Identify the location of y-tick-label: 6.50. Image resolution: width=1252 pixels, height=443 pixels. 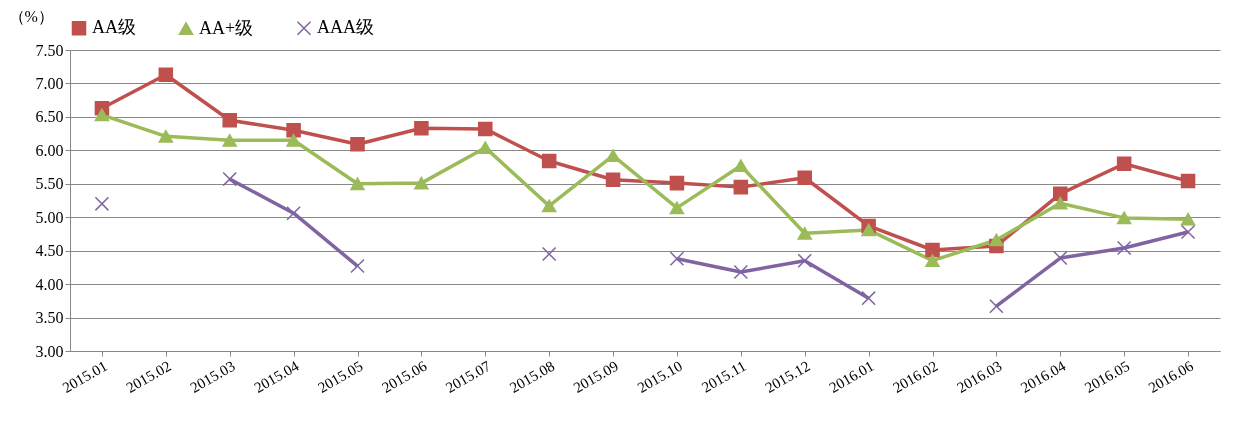
(49, 117).